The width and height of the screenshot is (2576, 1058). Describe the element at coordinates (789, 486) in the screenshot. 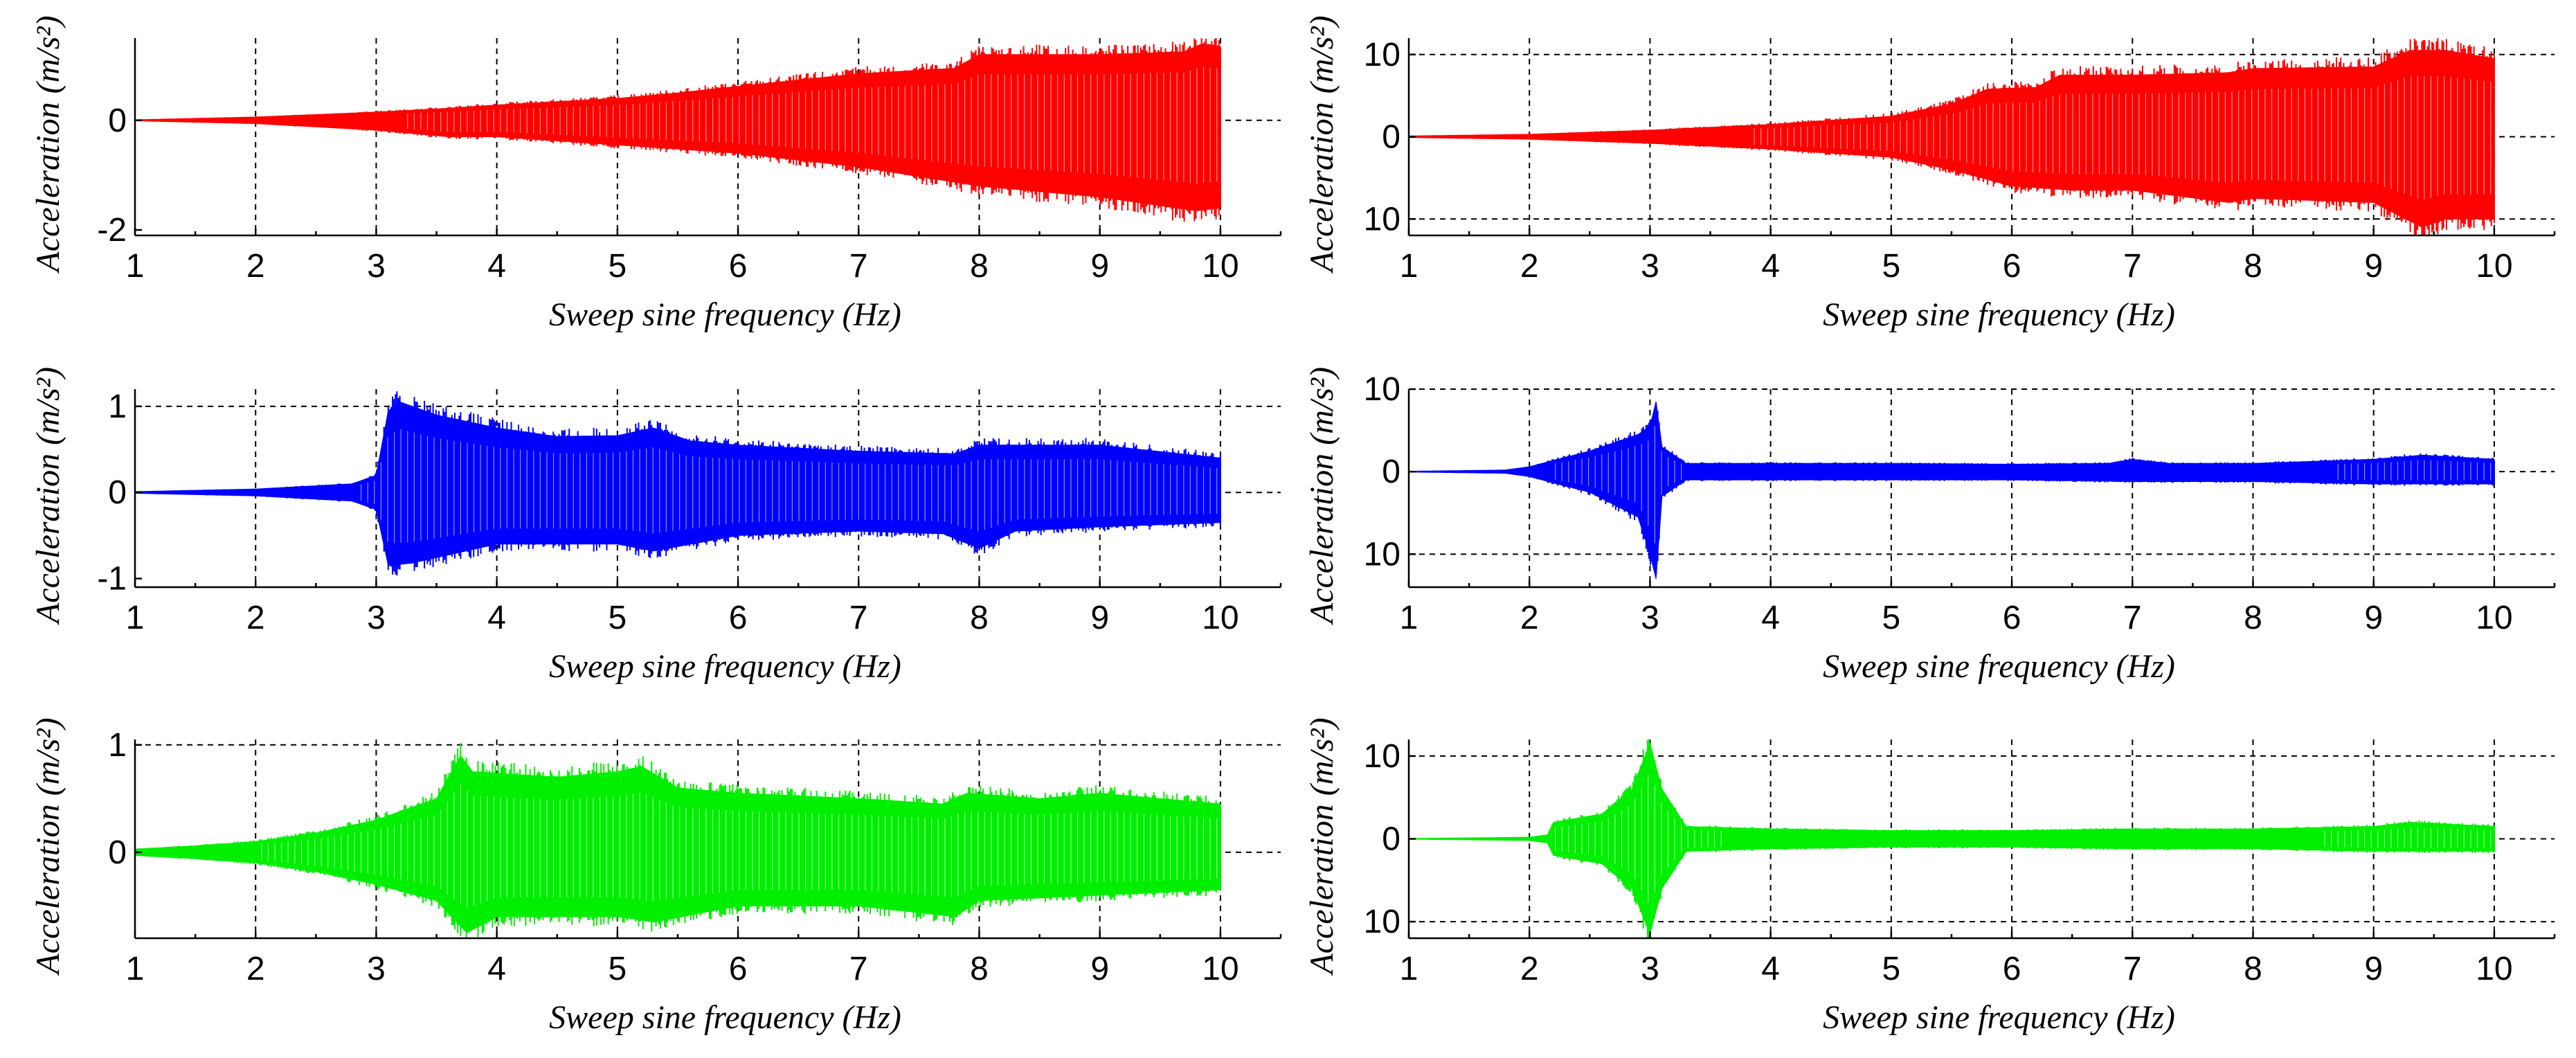

I see `signal-gaps-p3` at that location.